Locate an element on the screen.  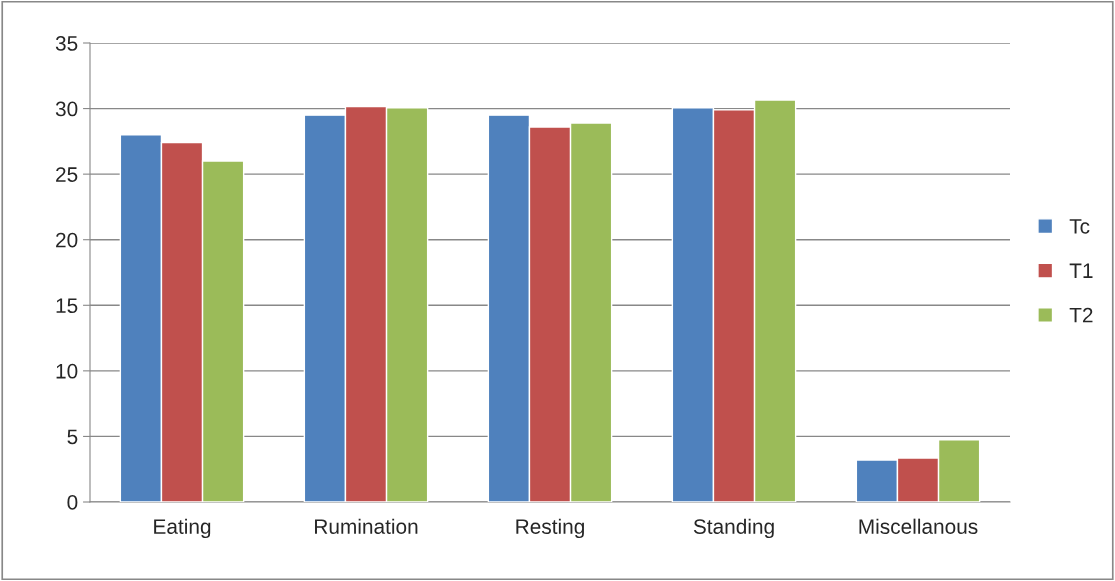
x-tick-label: Eating is located at coordinates (182, 528).